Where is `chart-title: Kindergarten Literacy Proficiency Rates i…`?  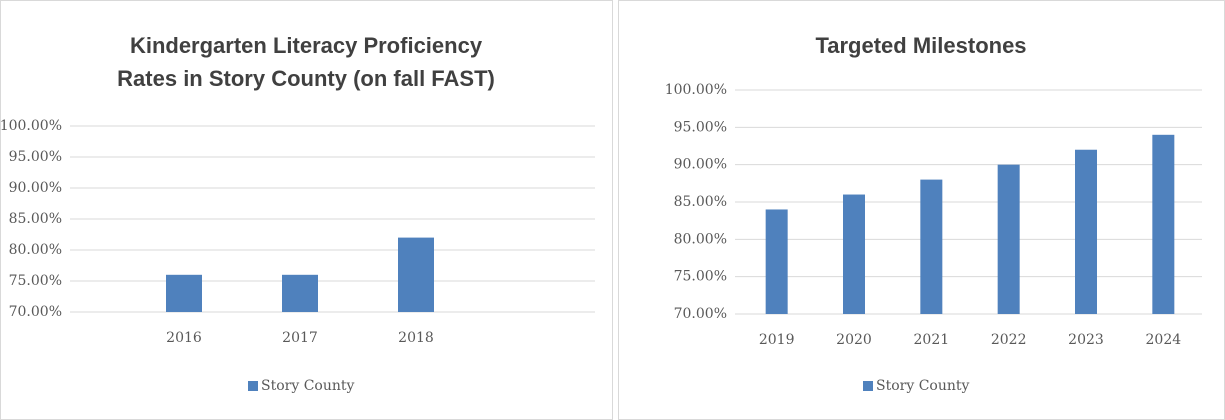 chart-title: Kindergarten Literacy Proficiency Rates i… is located at coordinates (306, 62).